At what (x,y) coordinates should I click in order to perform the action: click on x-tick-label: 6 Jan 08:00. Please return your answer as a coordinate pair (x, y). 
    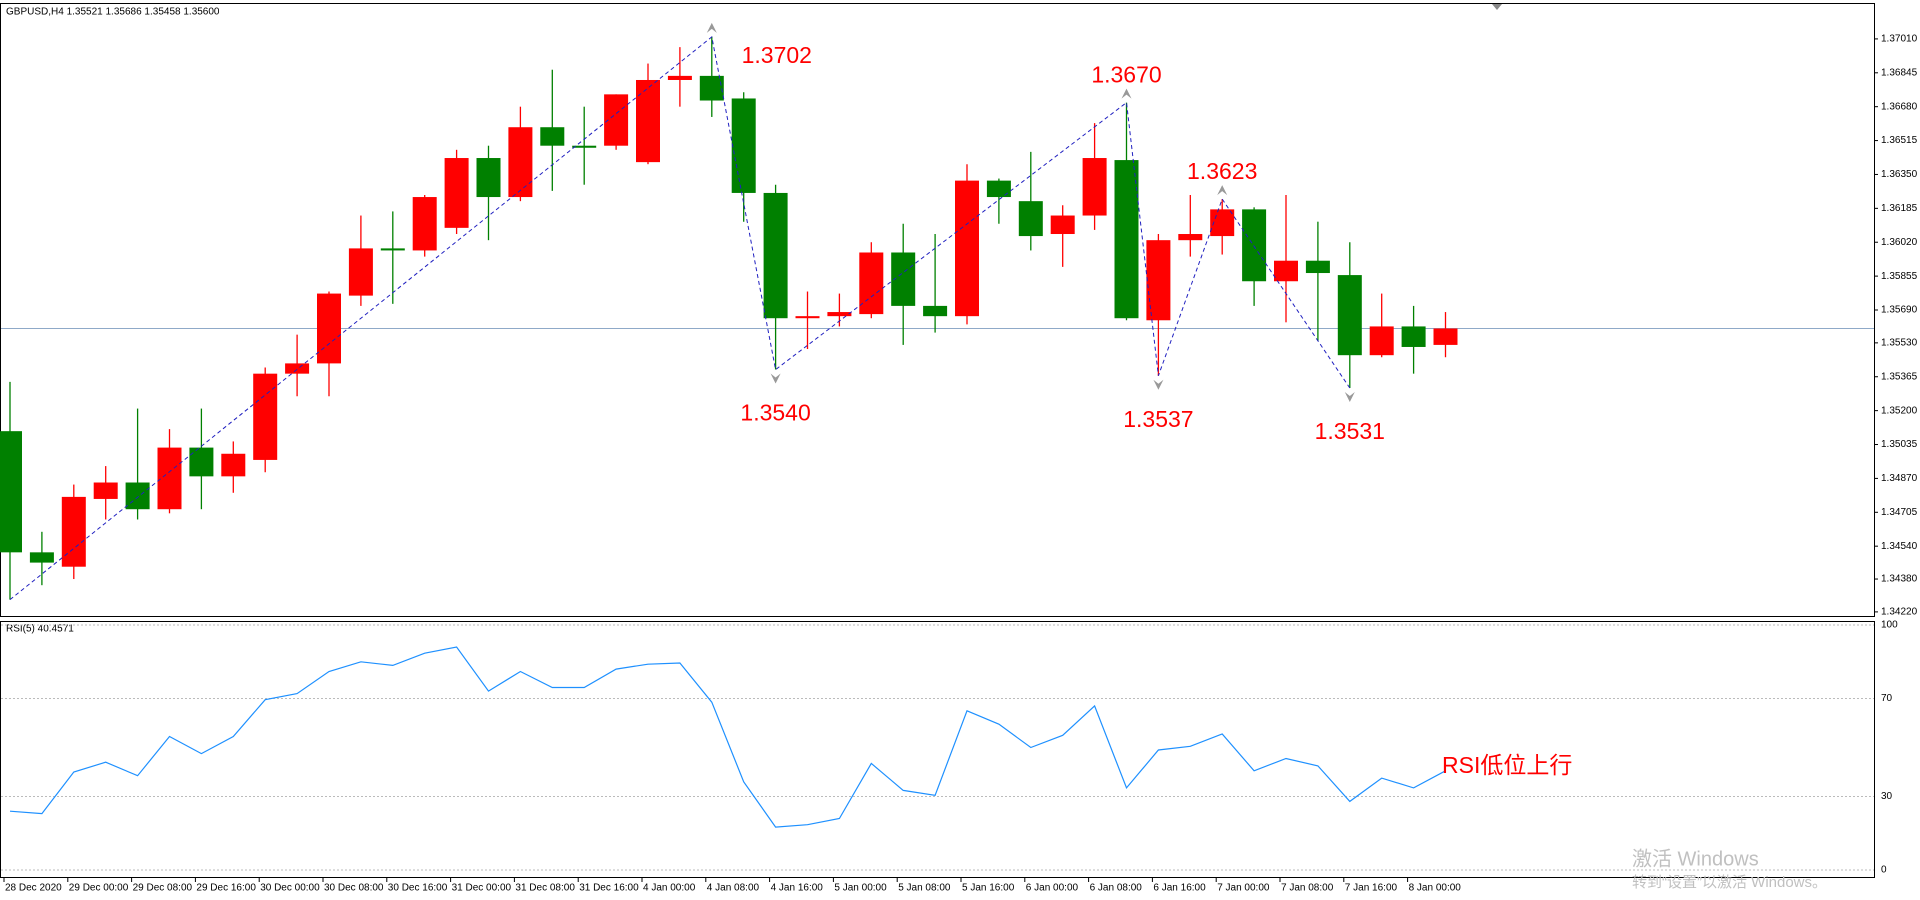
    Looking at the image, I should click on (1116, 888).